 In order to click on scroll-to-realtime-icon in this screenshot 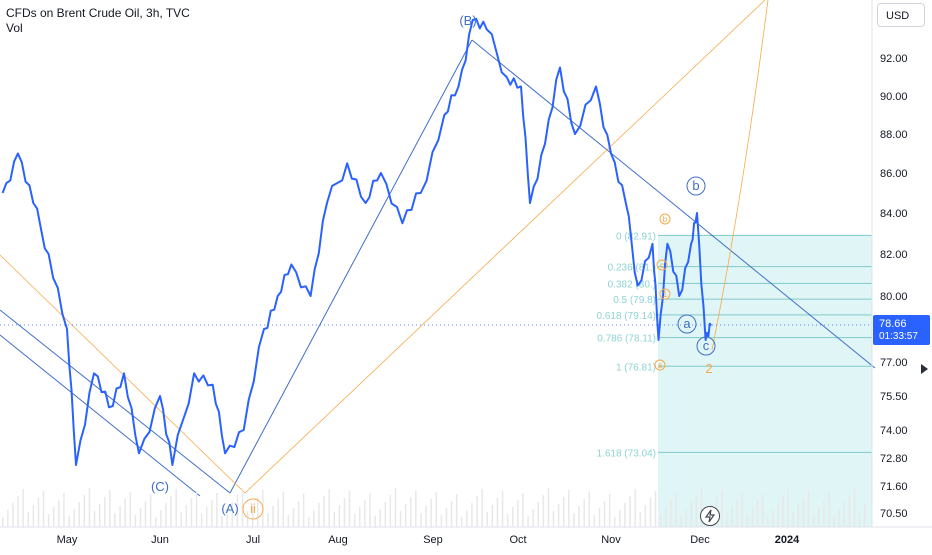, I will do `click(924, 369)`.